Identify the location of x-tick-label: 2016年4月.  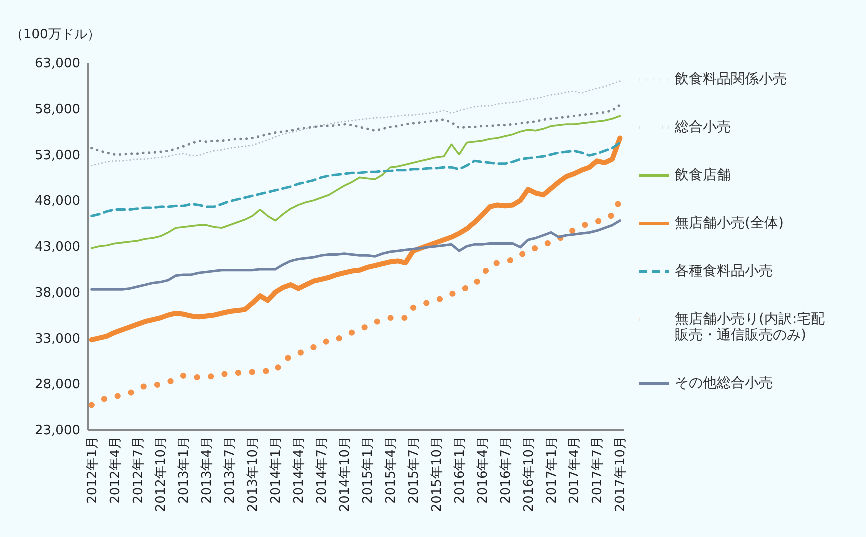
(483, 470).